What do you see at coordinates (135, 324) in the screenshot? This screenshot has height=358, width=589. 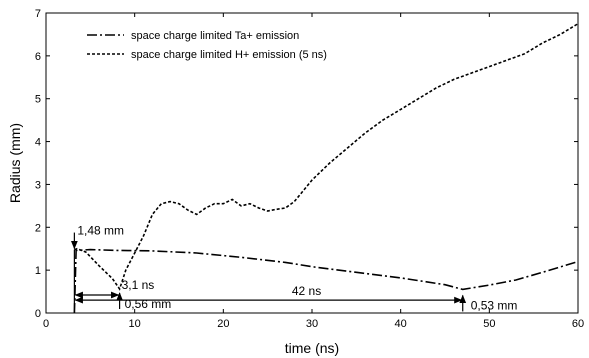 I see `x-tick-label: 10` at bounding box center [135, 324].